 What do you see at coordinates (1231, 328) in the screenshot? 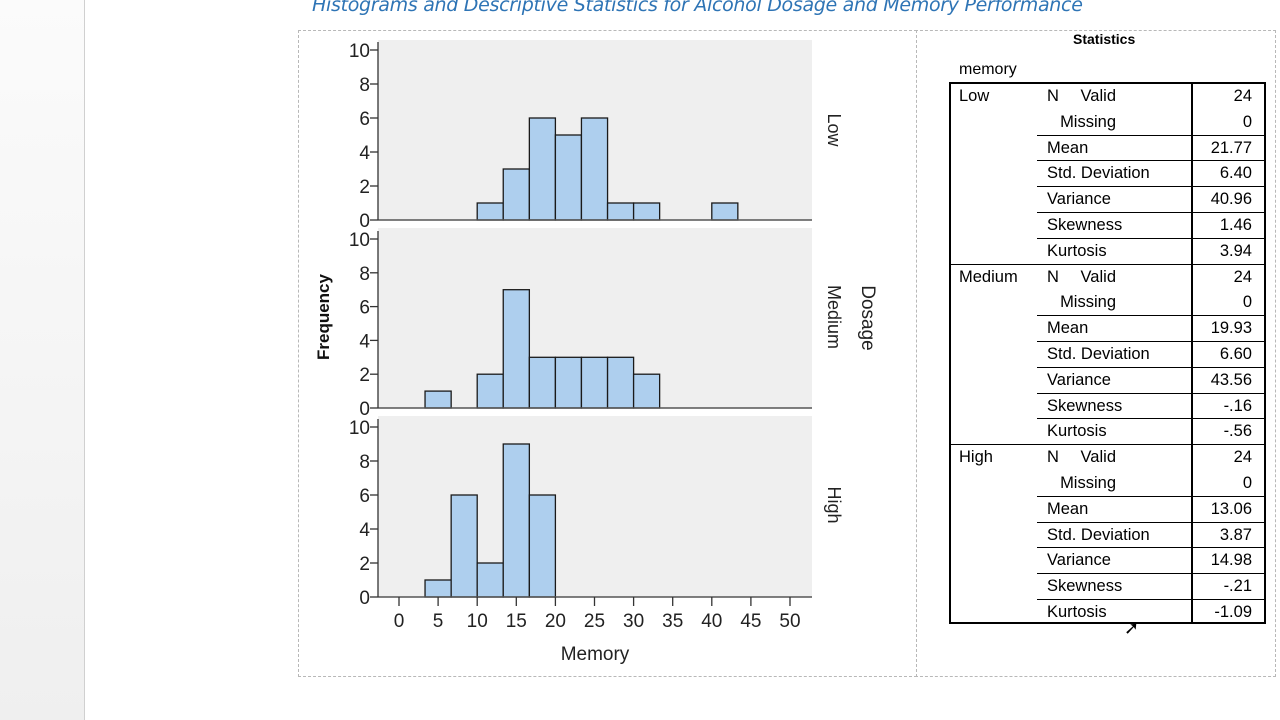
I see `stat-value: 19.93` at bounding box center [1231, 328].